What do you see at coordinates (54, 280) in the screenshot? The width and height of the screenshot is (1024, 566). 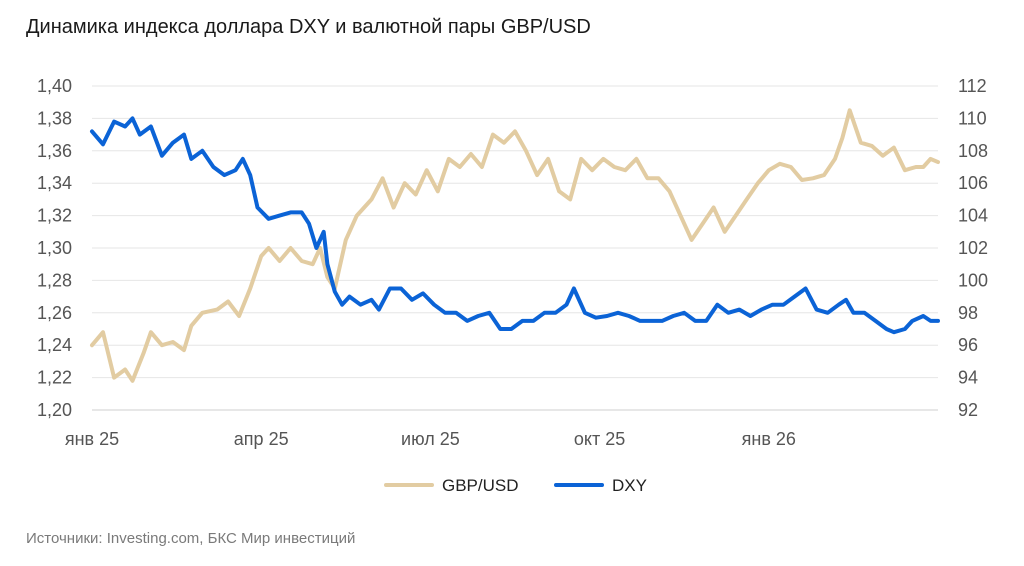 I see `left-axis-tick-label: 1,28` at bounding box center [54, 280].